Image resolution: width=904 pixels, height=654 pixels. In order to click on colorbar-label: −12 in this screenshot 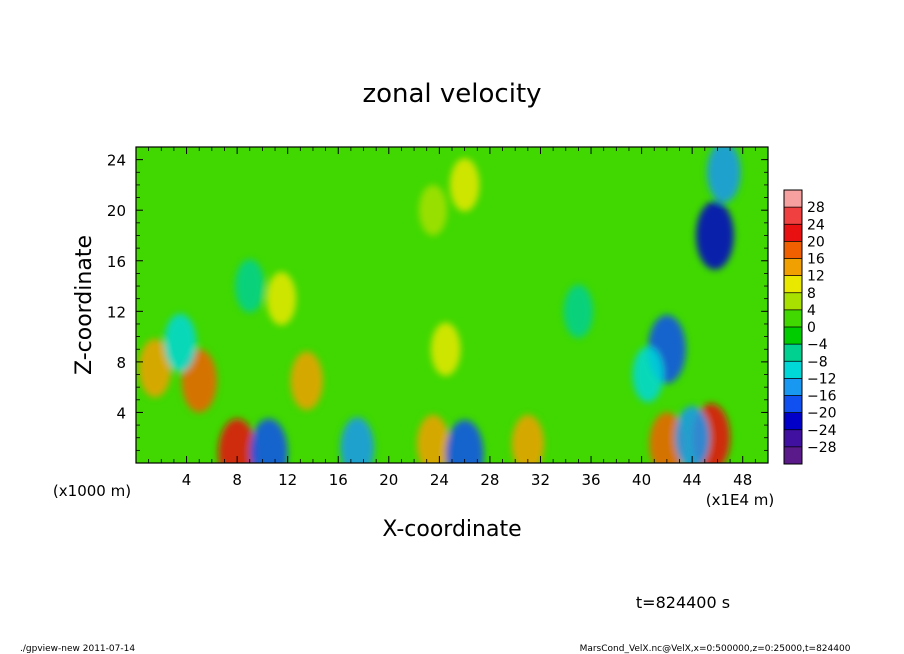, I will do `click(822, 379)`.